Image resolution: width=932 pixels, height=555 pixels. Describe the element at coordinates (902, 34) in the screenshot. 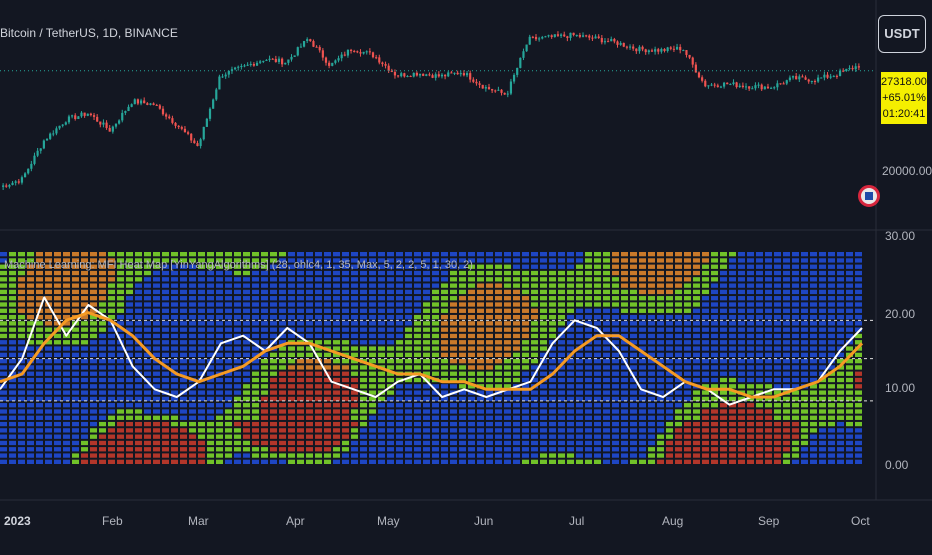

I see `currency-button: USDT` at that location.